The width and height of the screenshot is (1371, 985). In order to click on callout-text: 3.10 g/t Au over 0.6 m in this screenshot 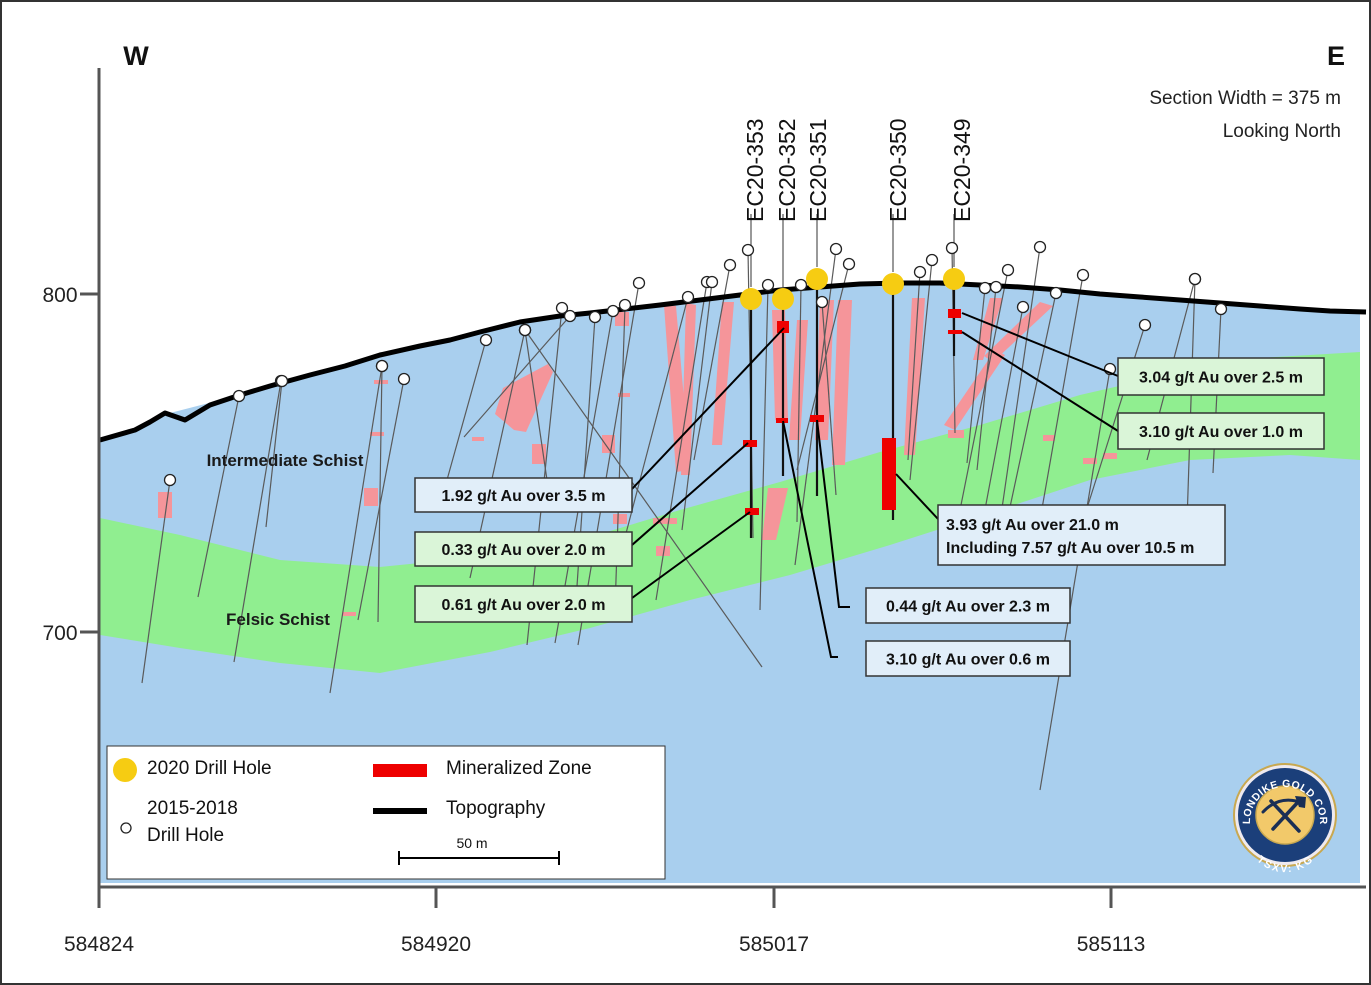, I will do `click(968, 660)`.